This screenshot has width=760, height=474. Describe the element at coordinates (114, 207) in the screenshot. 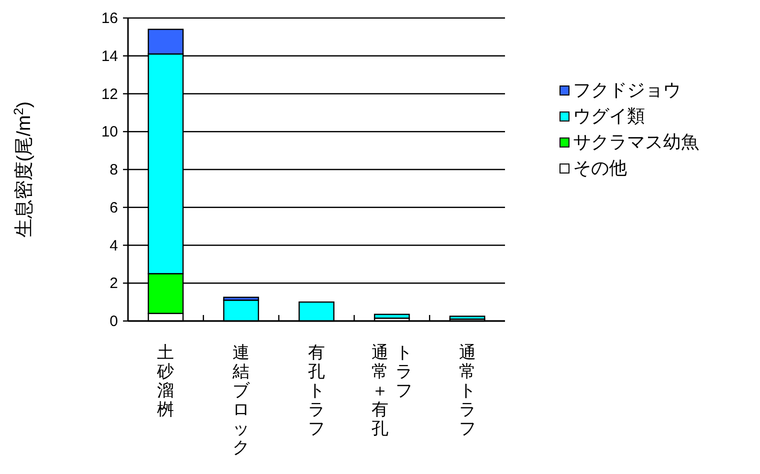

I see `y-tick-label: 6` at that location.